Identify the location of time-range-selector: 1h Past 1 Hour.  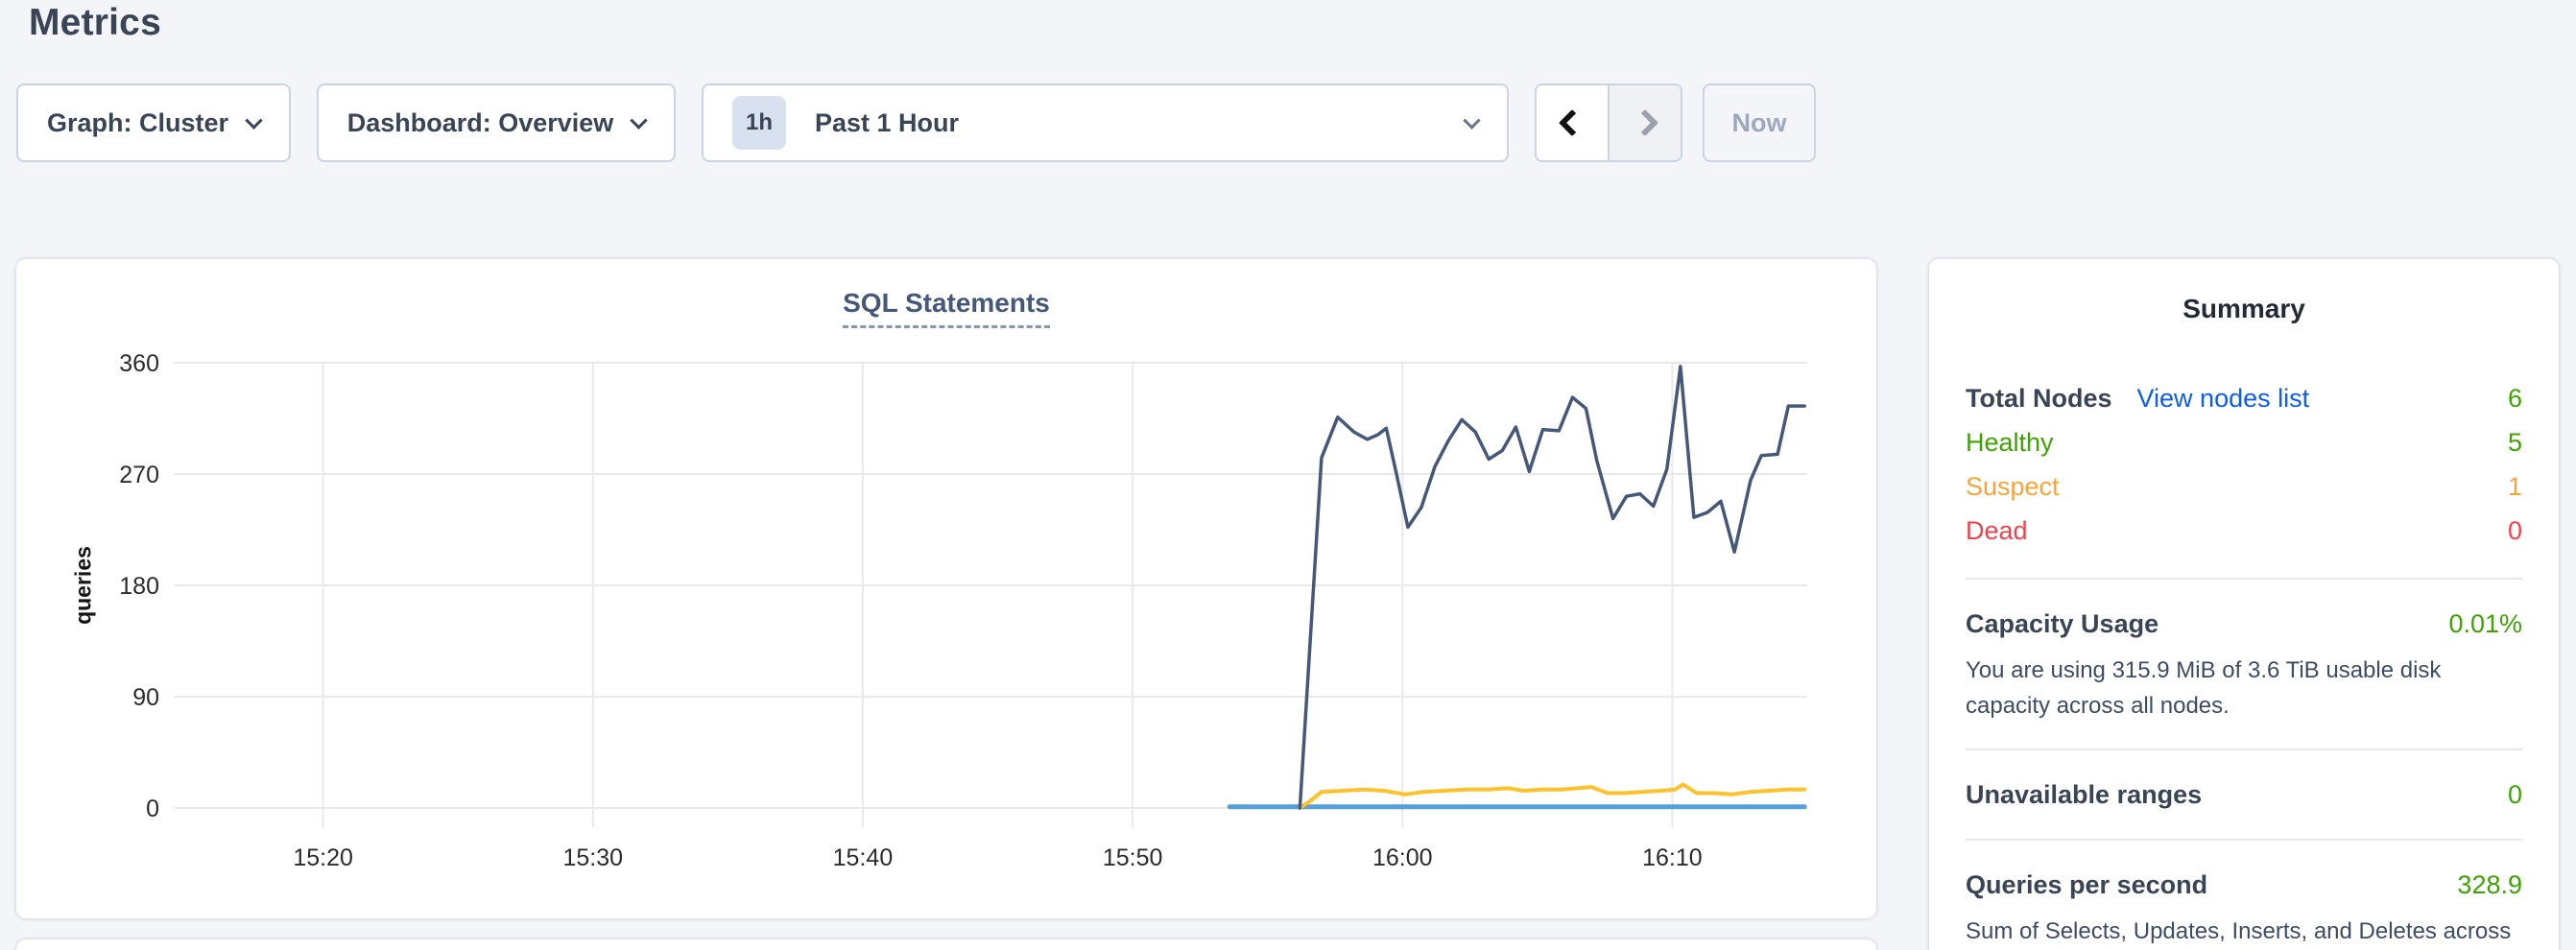
(1105, 122).